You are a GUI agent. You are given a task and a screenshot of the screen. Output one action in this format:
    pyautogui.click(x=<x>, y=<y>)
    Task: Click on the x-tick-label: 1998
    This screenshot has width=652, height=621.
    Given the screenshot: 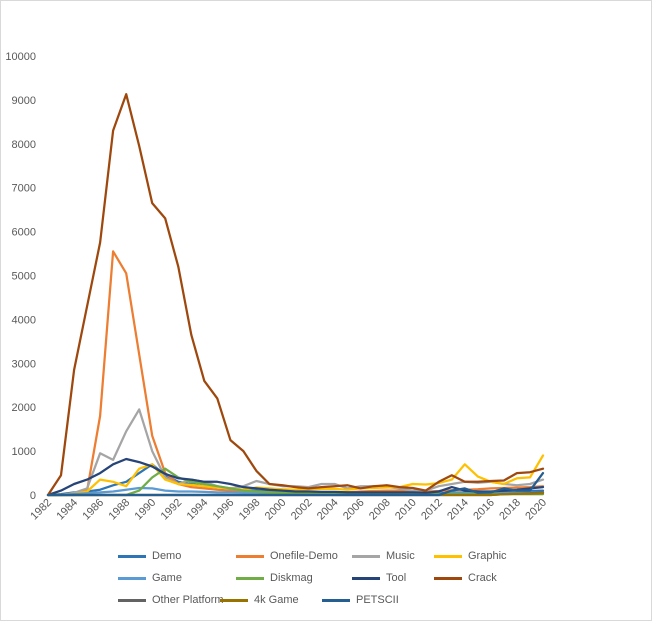 What is the action you would take?
    pyautogui.click(x=250, y=510)
    